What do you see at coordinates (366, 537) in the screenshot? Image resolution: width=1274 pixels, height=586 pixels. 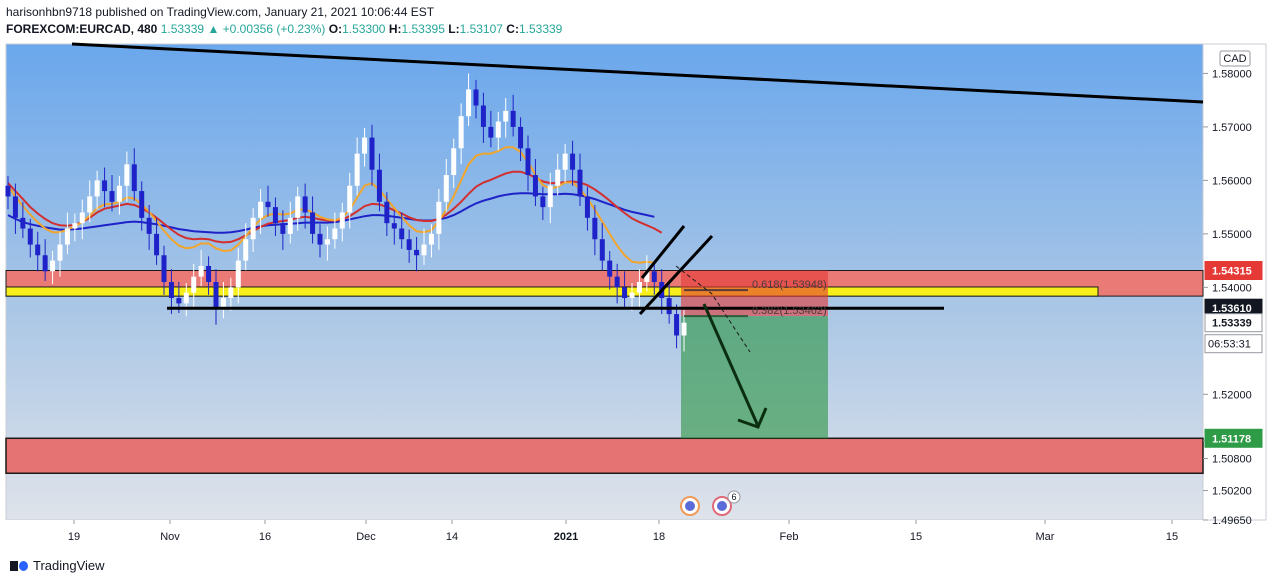 I see `time-tick-label: Dec` at bounding box center [366, 537].